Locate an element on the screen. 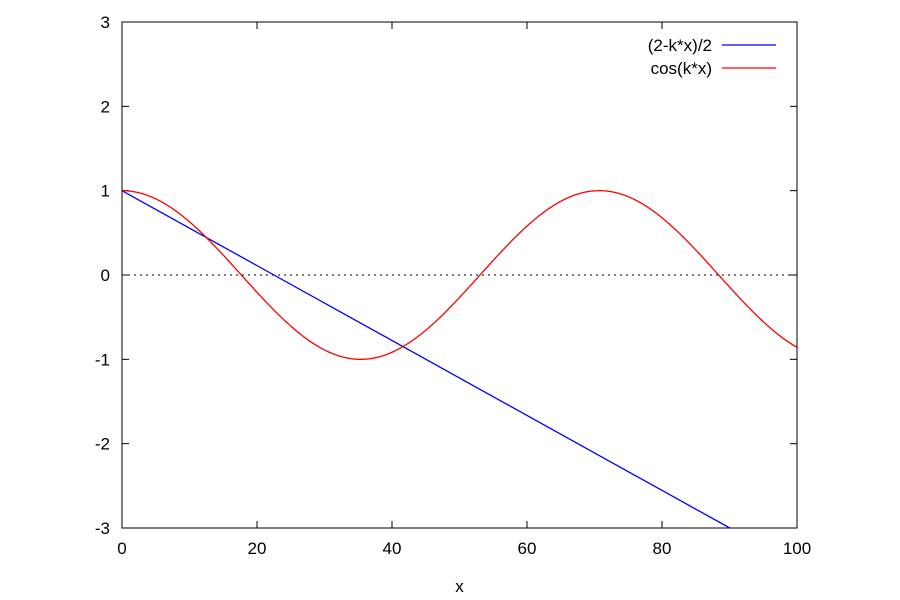 This screenshot has width=900, height=600. y-tick-label: -1 is located at coordinates (102, 359).